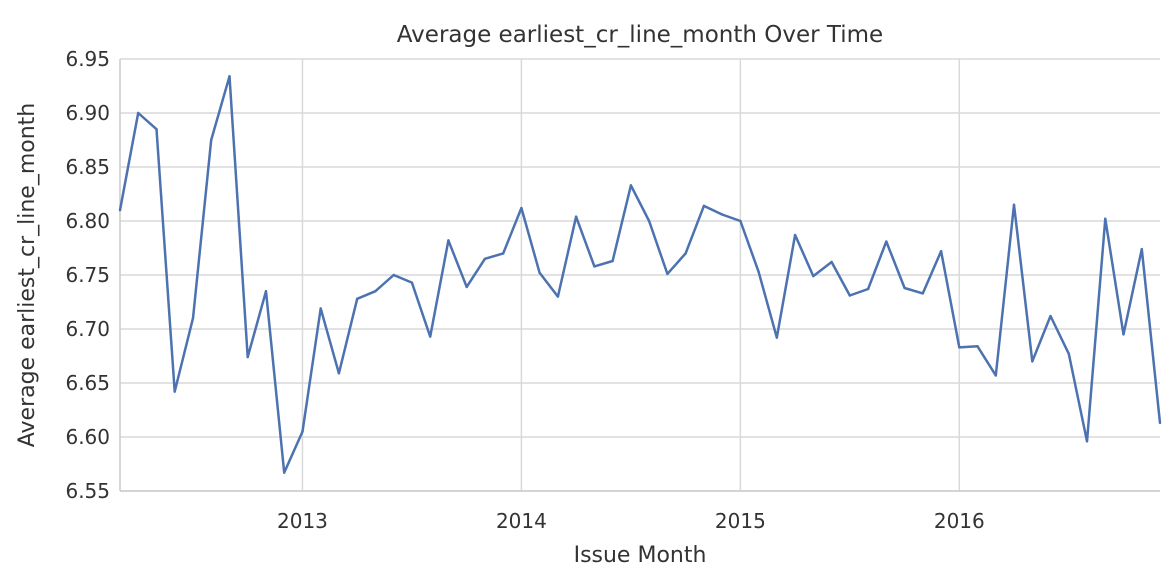  What do you see at coordinates (959, 521) in the screenshot?
I see `x-tick-label: 2016` at bounding box center [959, 521].